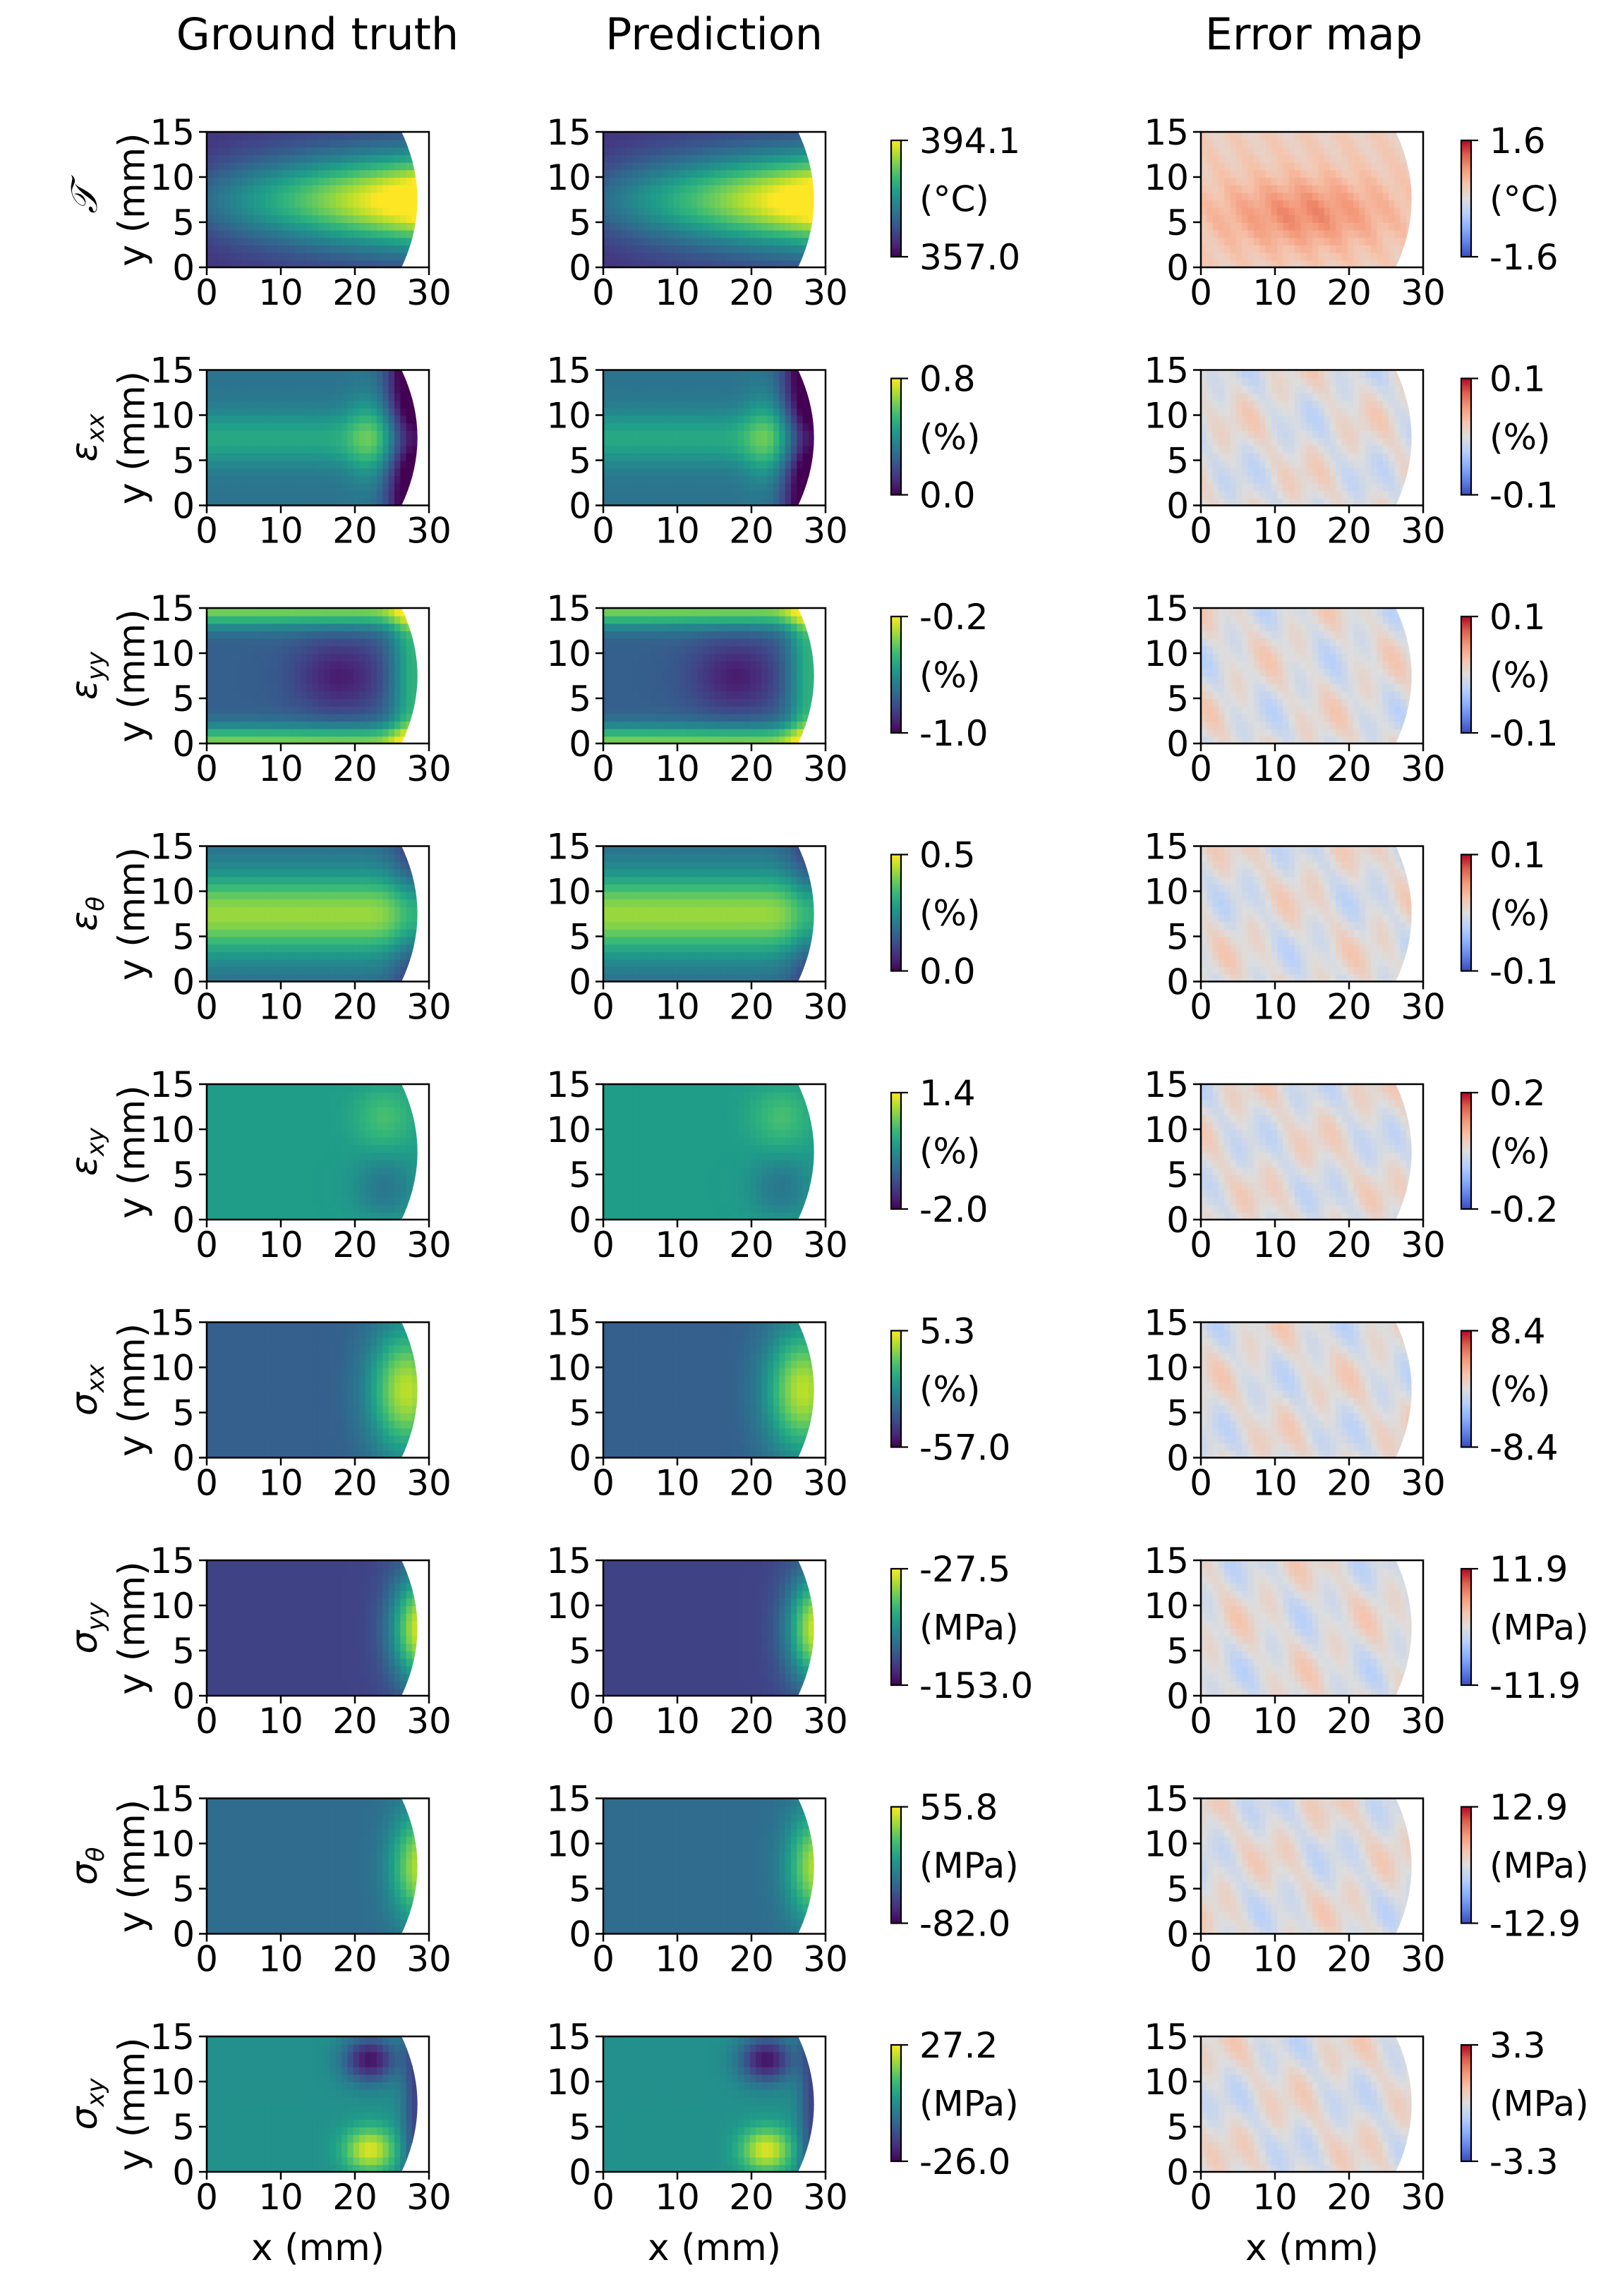 Image resolution: width=1620 pixels, height=2296 pixels. I want to click on x-tick-label: 10, so click(280, 768).